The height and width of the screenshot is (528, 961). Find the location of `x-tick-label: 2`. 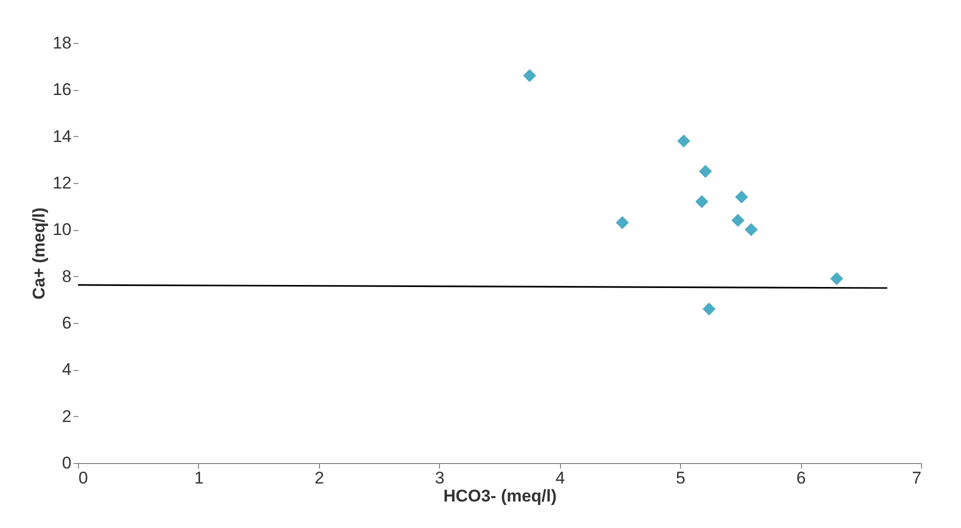

x-tick-label: 2 is located at coordinates (319, 478).